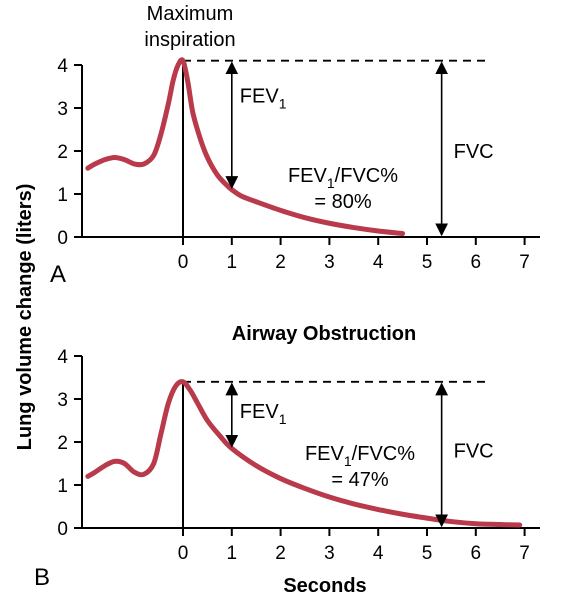  I want to click on panel-a-ytick-label: 3, so click(62, 109).